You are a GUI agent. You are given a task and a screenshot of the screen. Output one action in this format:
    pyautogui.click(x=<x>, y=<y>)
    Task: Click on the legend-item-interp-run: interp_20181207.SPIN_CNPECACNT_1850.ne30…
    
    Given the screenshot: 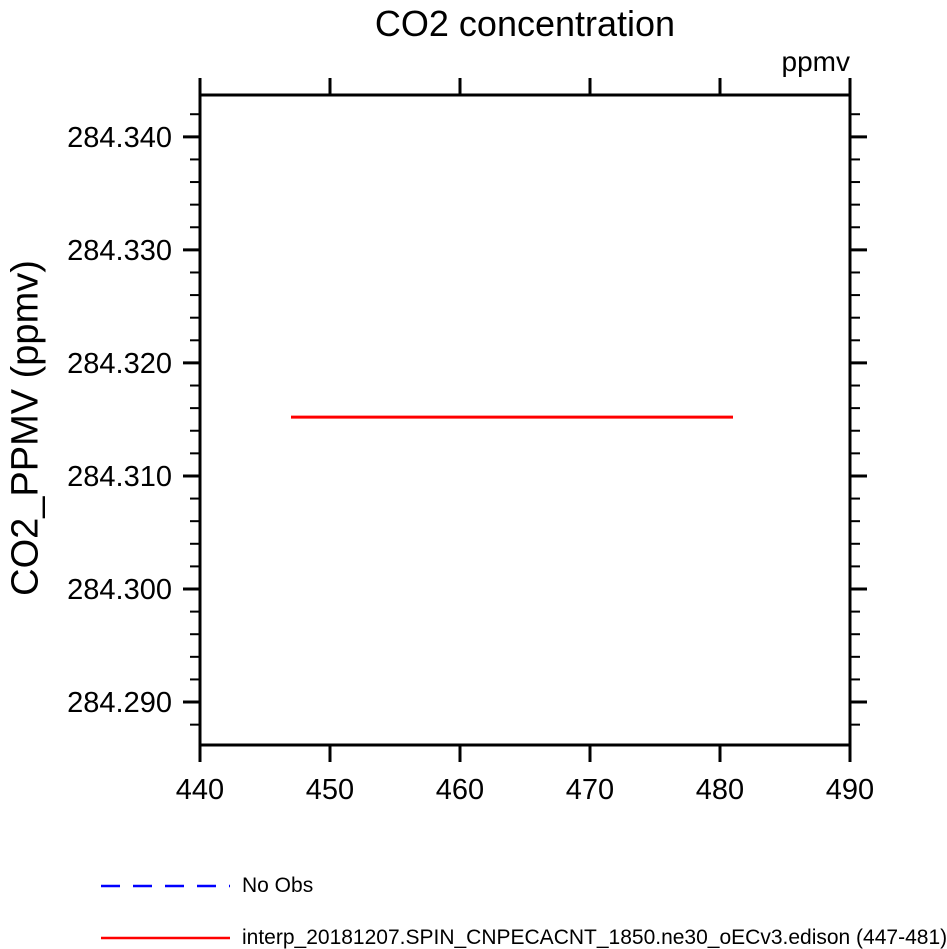 What is the action you would take?
    pyautogui.click(x=523, y=937)
    